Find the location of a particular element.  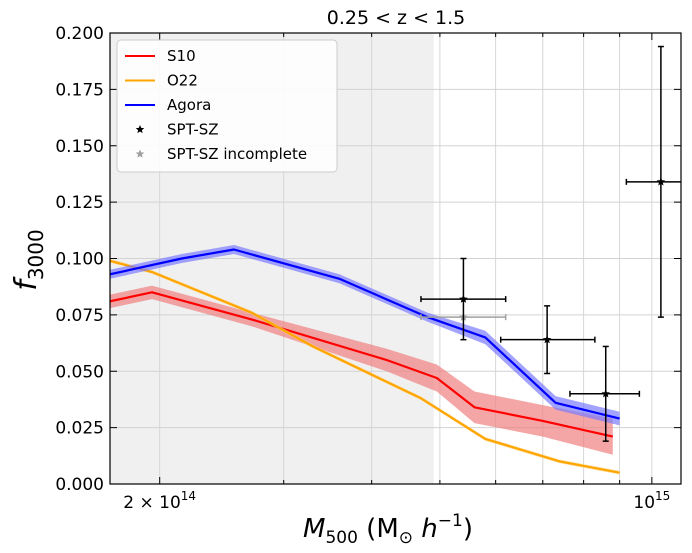

y-tick-label: 0.125 is located at coordinates (79, 203).